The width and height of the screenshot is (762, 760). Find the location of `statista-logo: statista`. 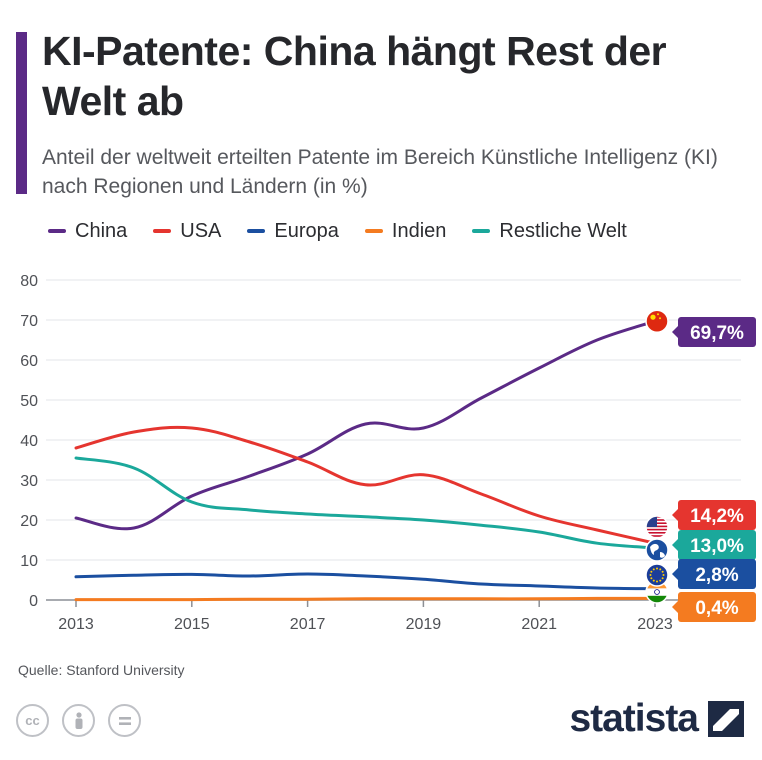

statista-logo: statista is located at coordinates (656, 719).